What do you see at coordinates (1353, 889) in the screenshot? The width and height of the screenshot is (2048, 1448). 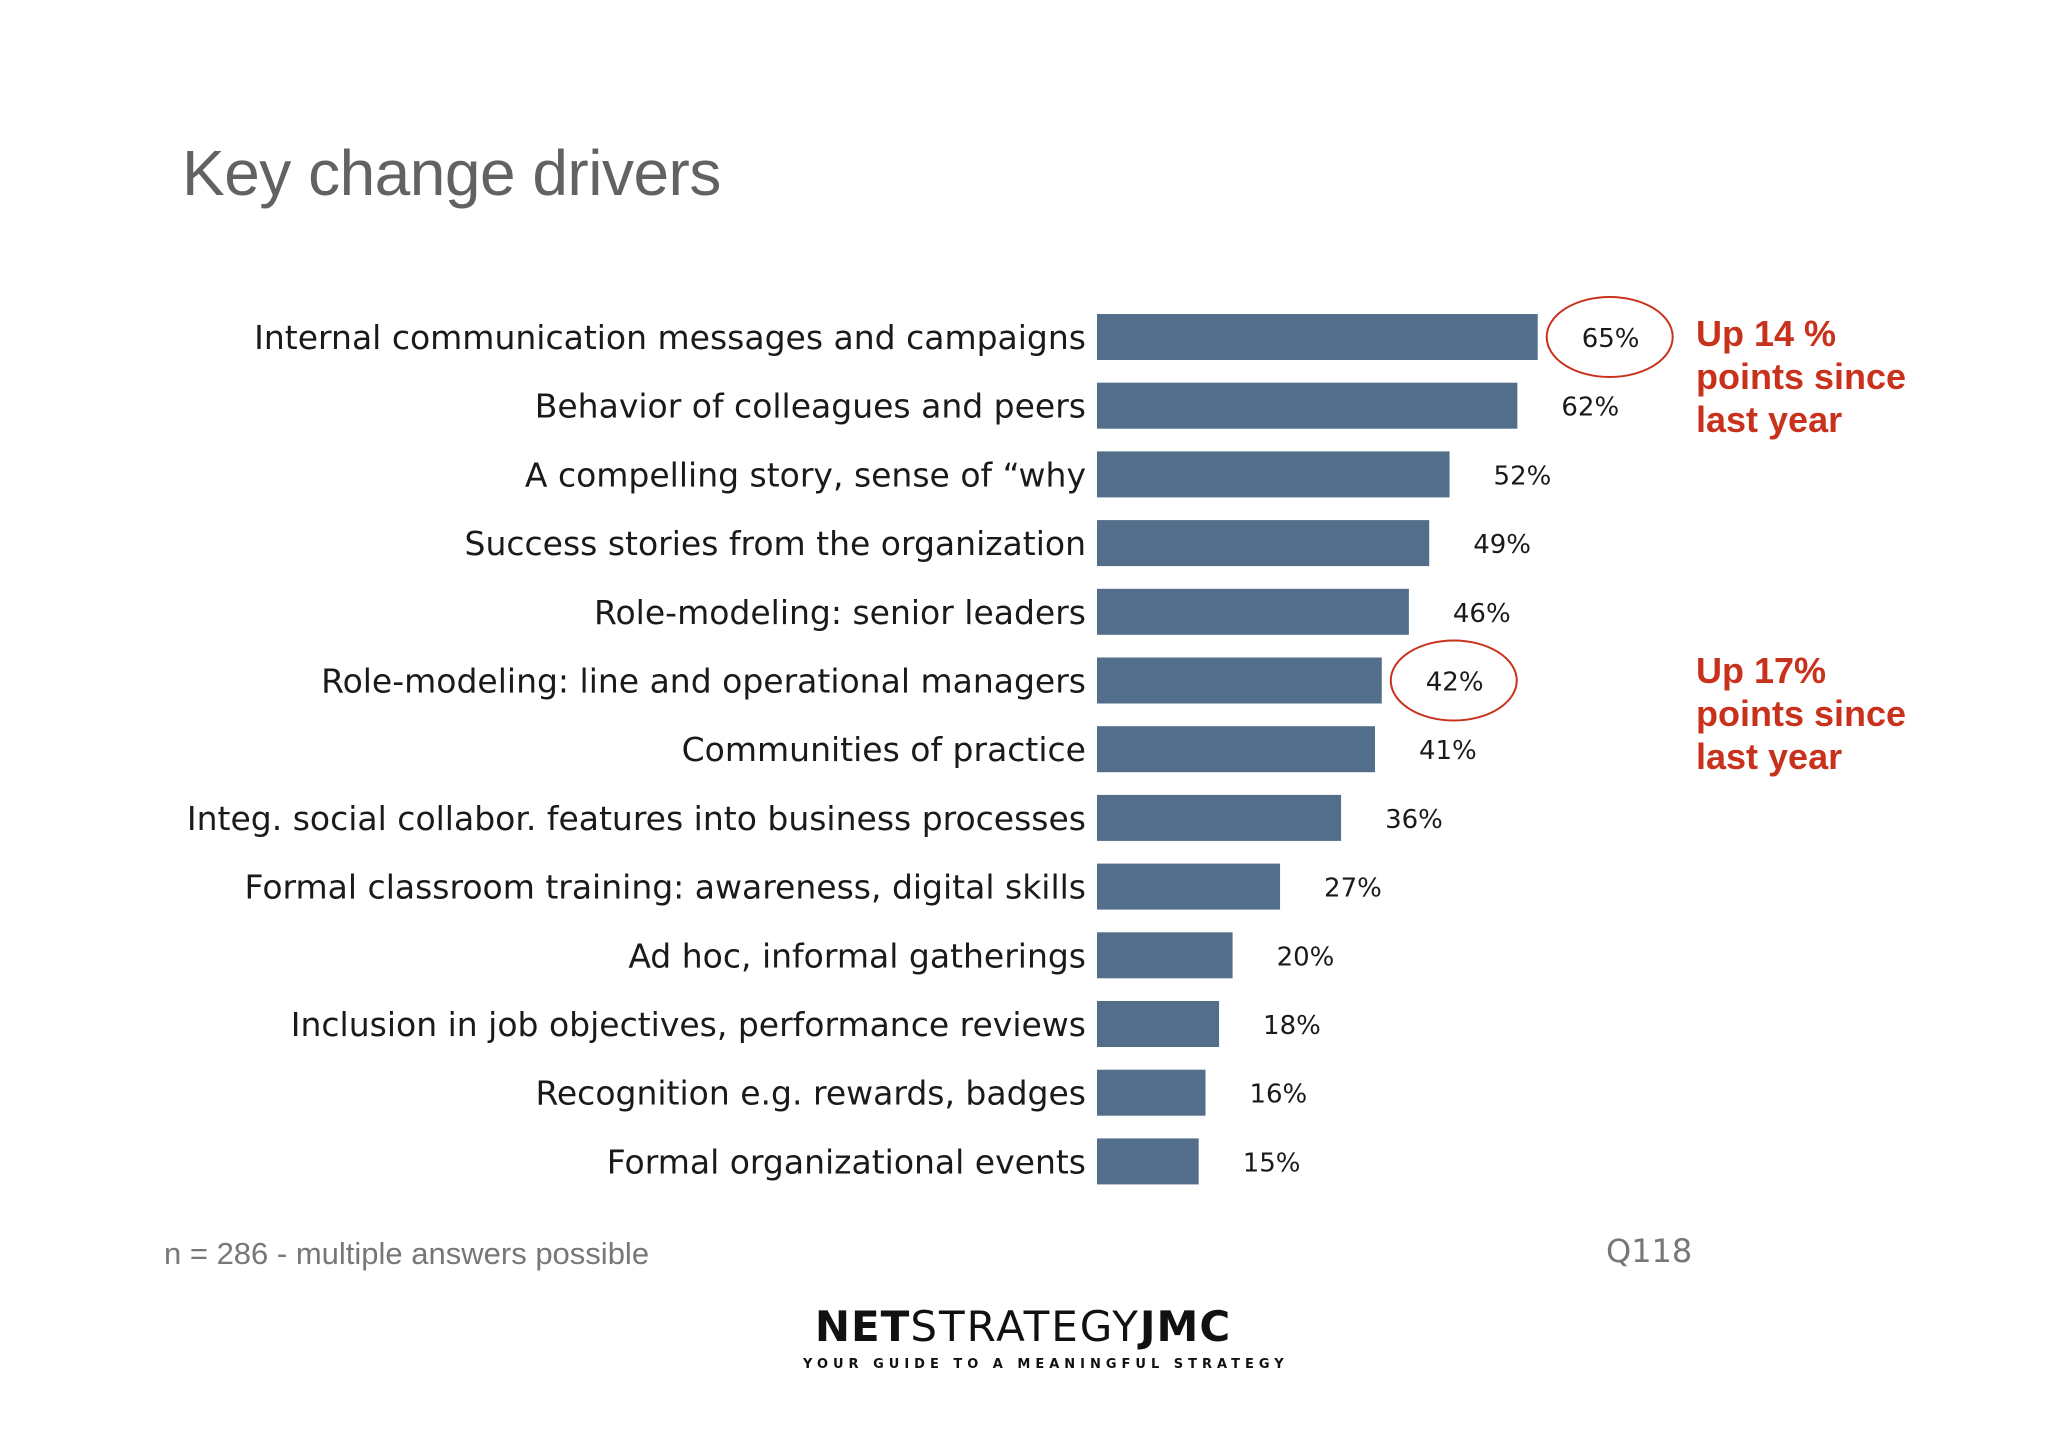 I see `value-label: 27%` at bounding box center [1353, 889].